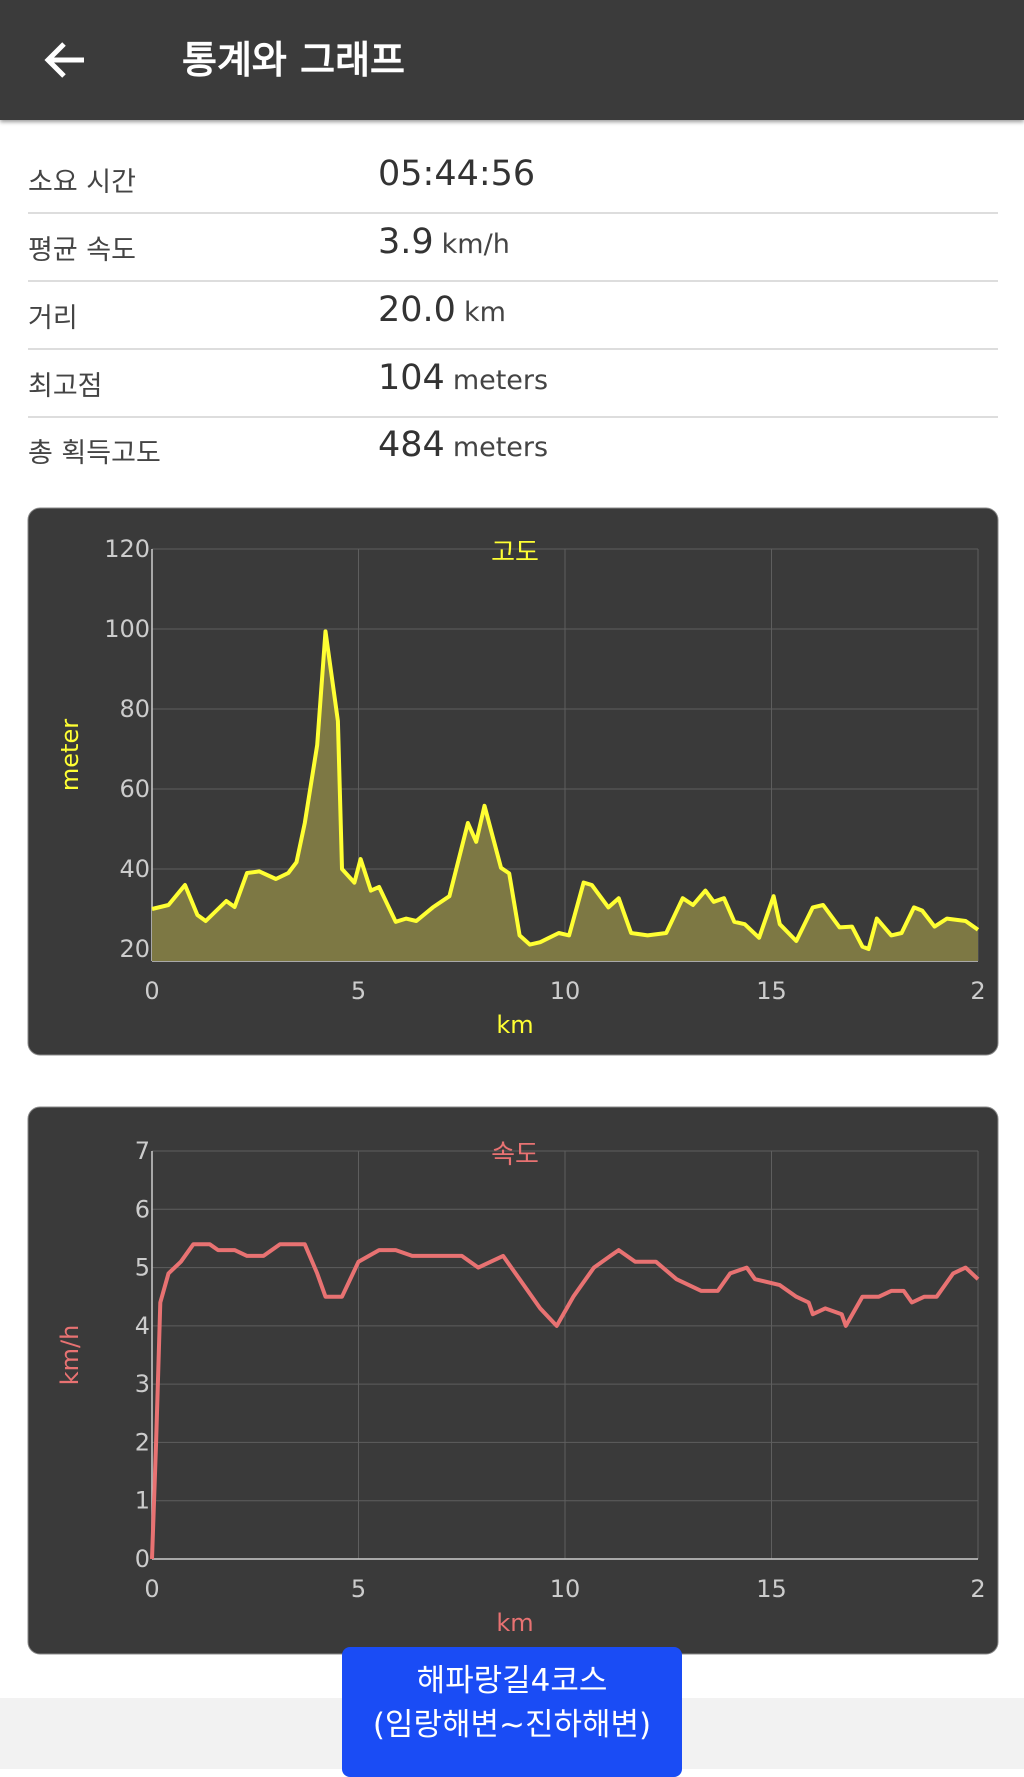 The width and height of the screenshot is (1024, 1777). I want to click on stat-value-wrap: 3.9 km/h, so click(444, 242).